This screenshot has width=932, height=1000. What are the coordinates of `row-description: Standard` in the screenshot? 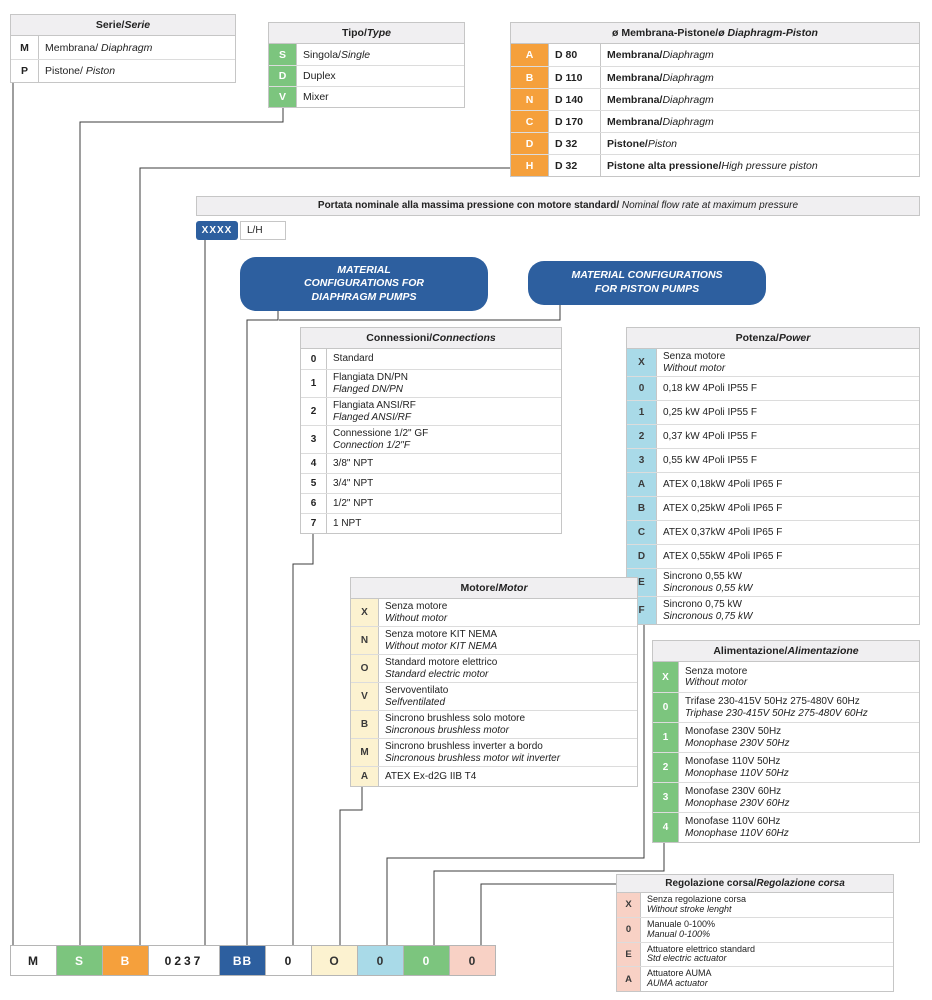 It's located at (353, 359).